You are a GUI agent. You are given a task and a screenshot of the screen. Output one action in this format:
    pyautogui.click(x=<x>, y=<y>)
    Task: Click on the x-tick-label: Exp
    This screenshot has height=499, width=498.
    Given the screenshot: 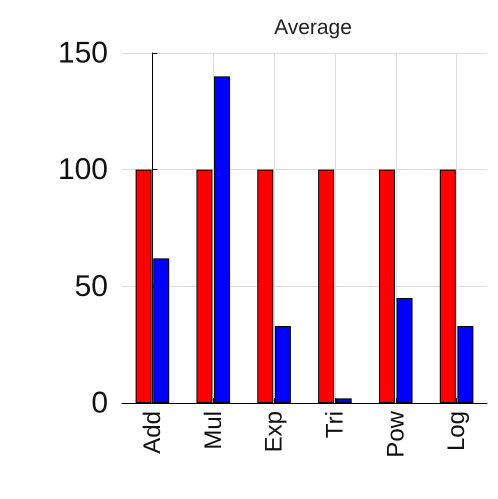 What is the action you would take?
    pyautogui.click(x=274, y=431)
    